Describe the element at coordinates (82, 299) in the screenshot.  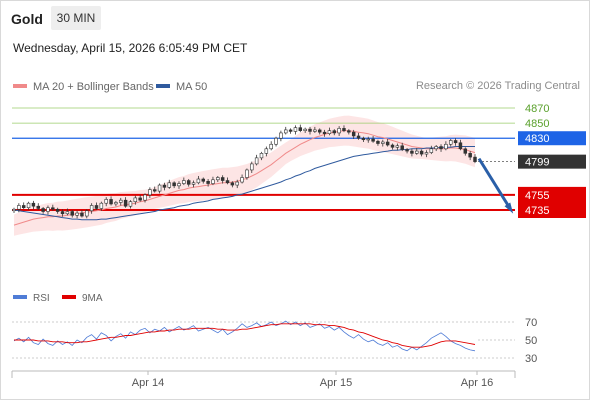
I see `legend-9ma: 9MA` at that location.